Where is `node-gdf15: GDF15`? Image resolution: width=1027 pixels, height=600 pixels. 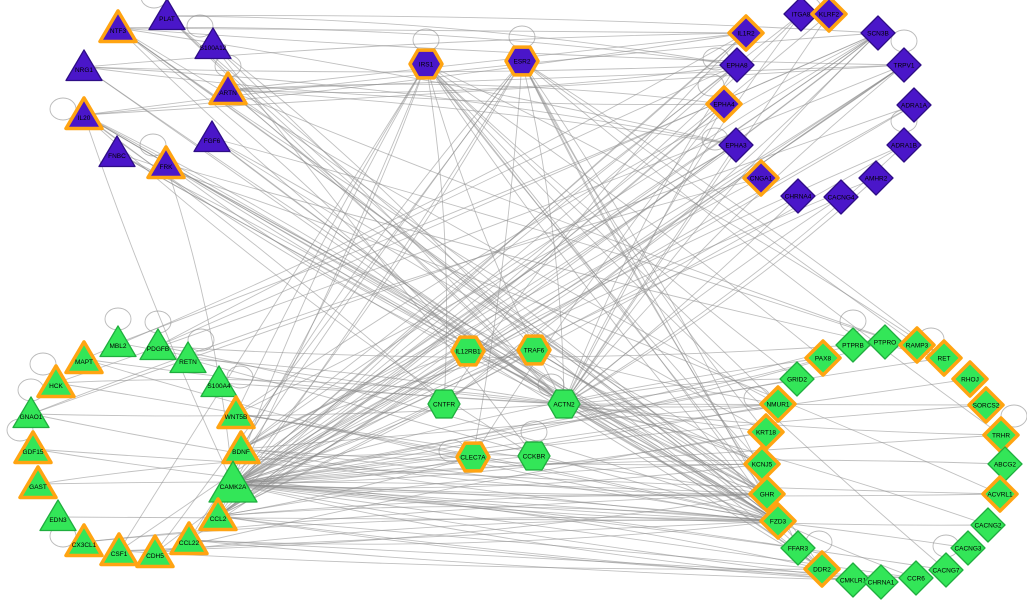
node-gdf15: GDF15 is located at coordinates (33, 447).